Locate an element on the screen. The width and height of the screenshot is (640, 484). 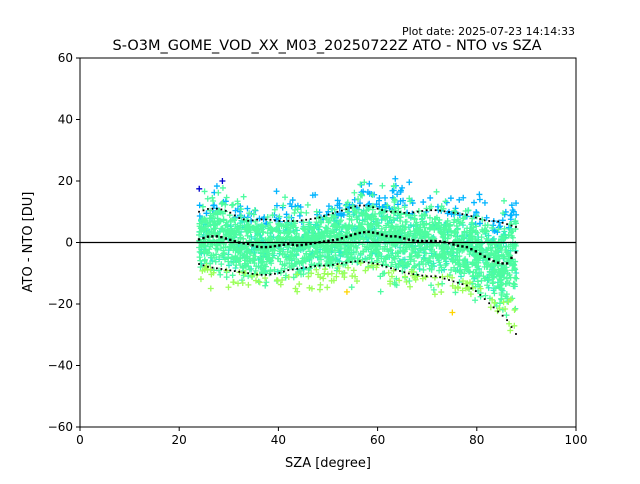
plot-date-label: Plot date: 2025-07-23 14:14:33 is located at coordinates (488, 31).